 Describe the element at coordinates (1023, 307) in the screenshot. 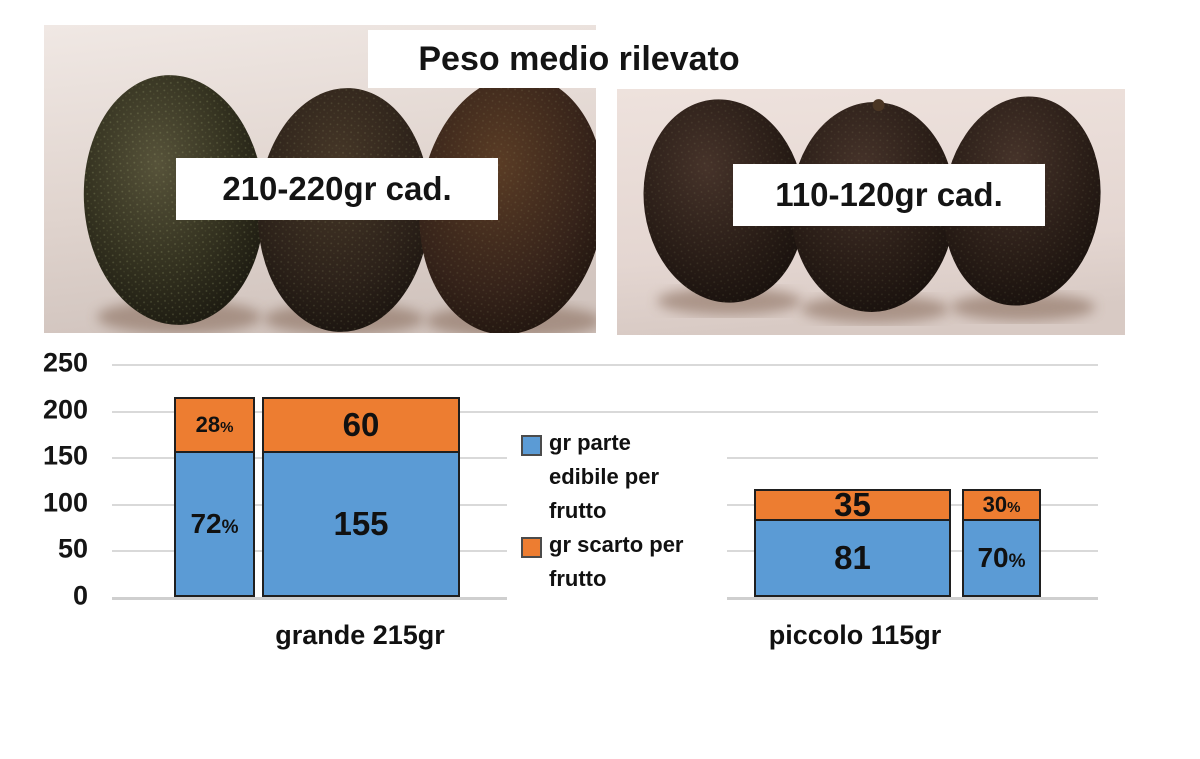

I see `avocado-shadow` at that location.